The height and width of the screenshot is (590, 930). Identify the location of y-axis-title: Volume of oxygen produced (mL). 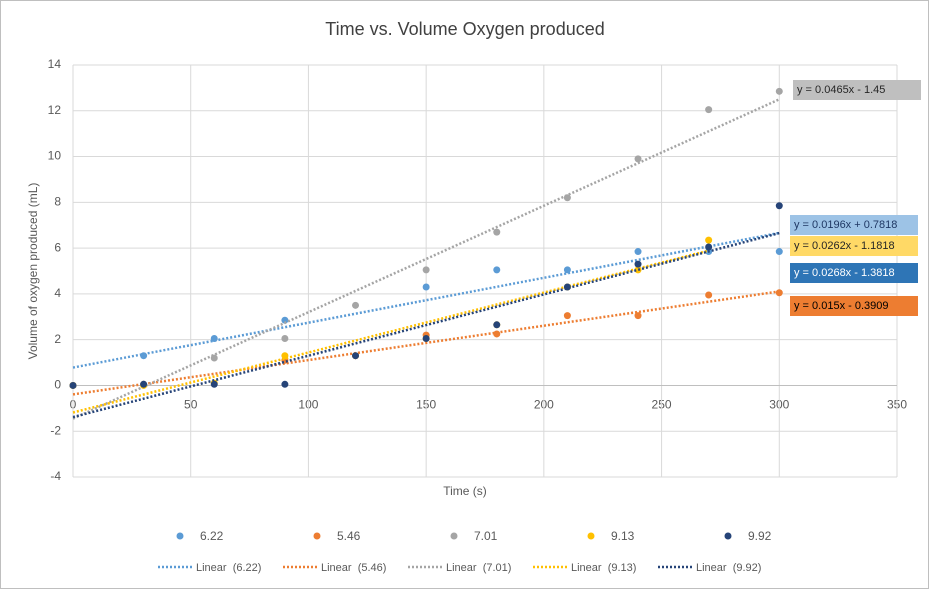
(33, 271).